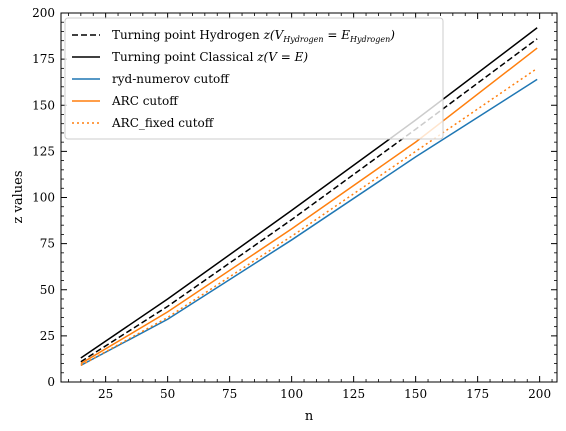  Describe the element at coordinates (163, 123) in the screenshot. I see `legend-label-5: ARC_fixed cutoff` at that location.